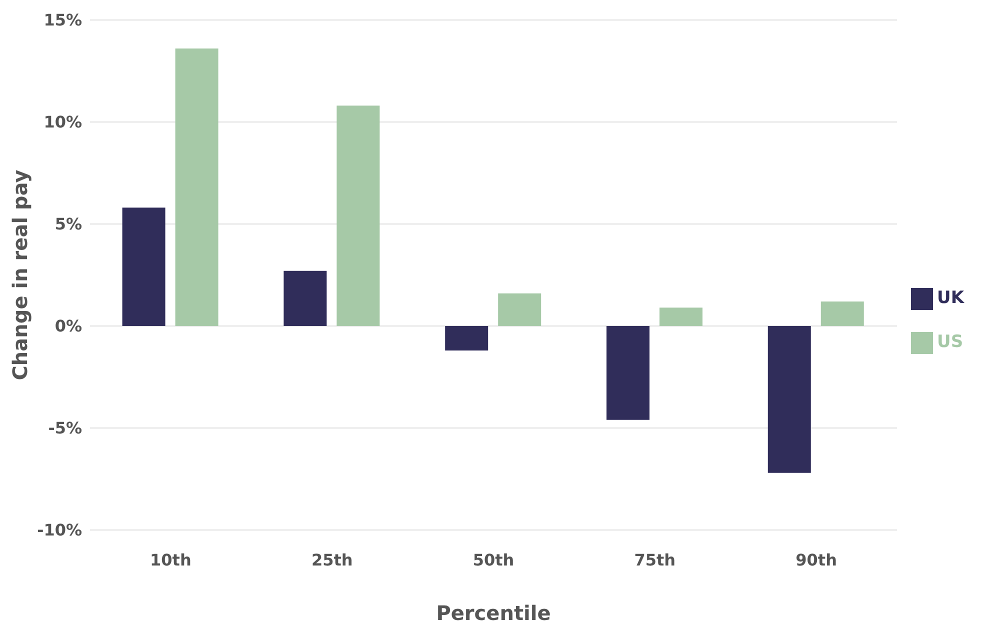 The width and height of the screenshot is (984, 640). Describe the element at coordinates (950, 298) in the screenshot. I see `legend-label: UK` at that location.